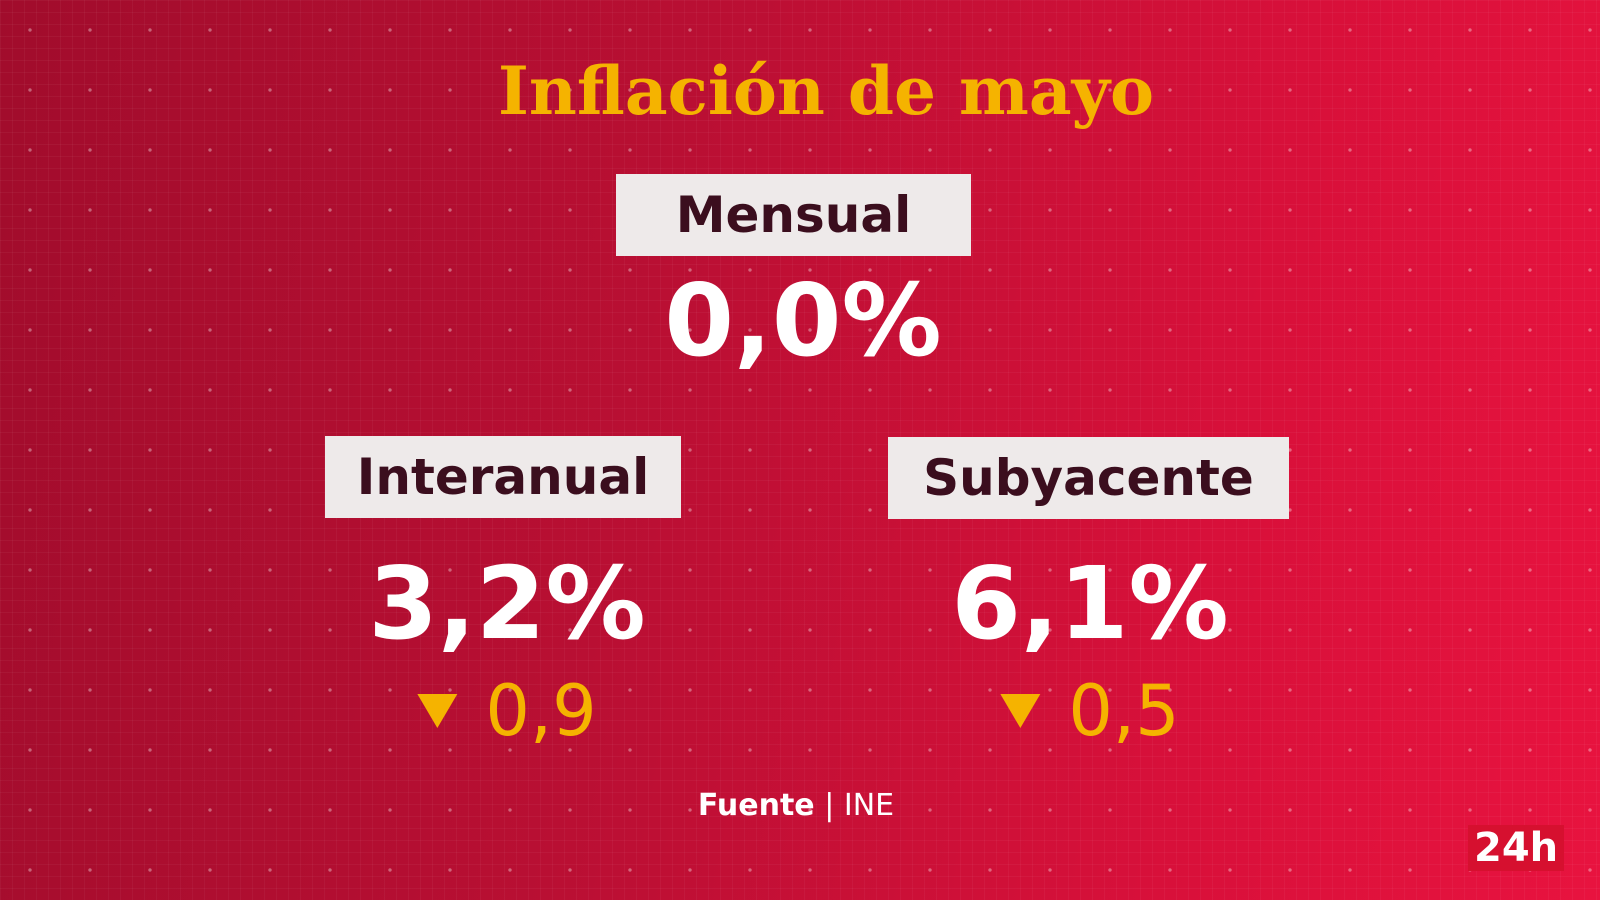  What do you see at coordinates (507, 603) in the screenshot?
I see `indicator-value: 3,2%` at bounding box center [507, 603].